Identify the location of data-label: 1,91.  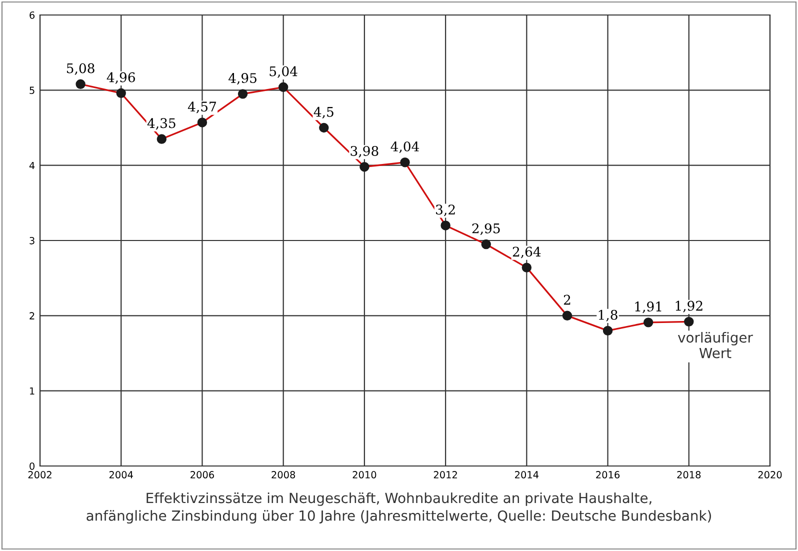
(648, 308).